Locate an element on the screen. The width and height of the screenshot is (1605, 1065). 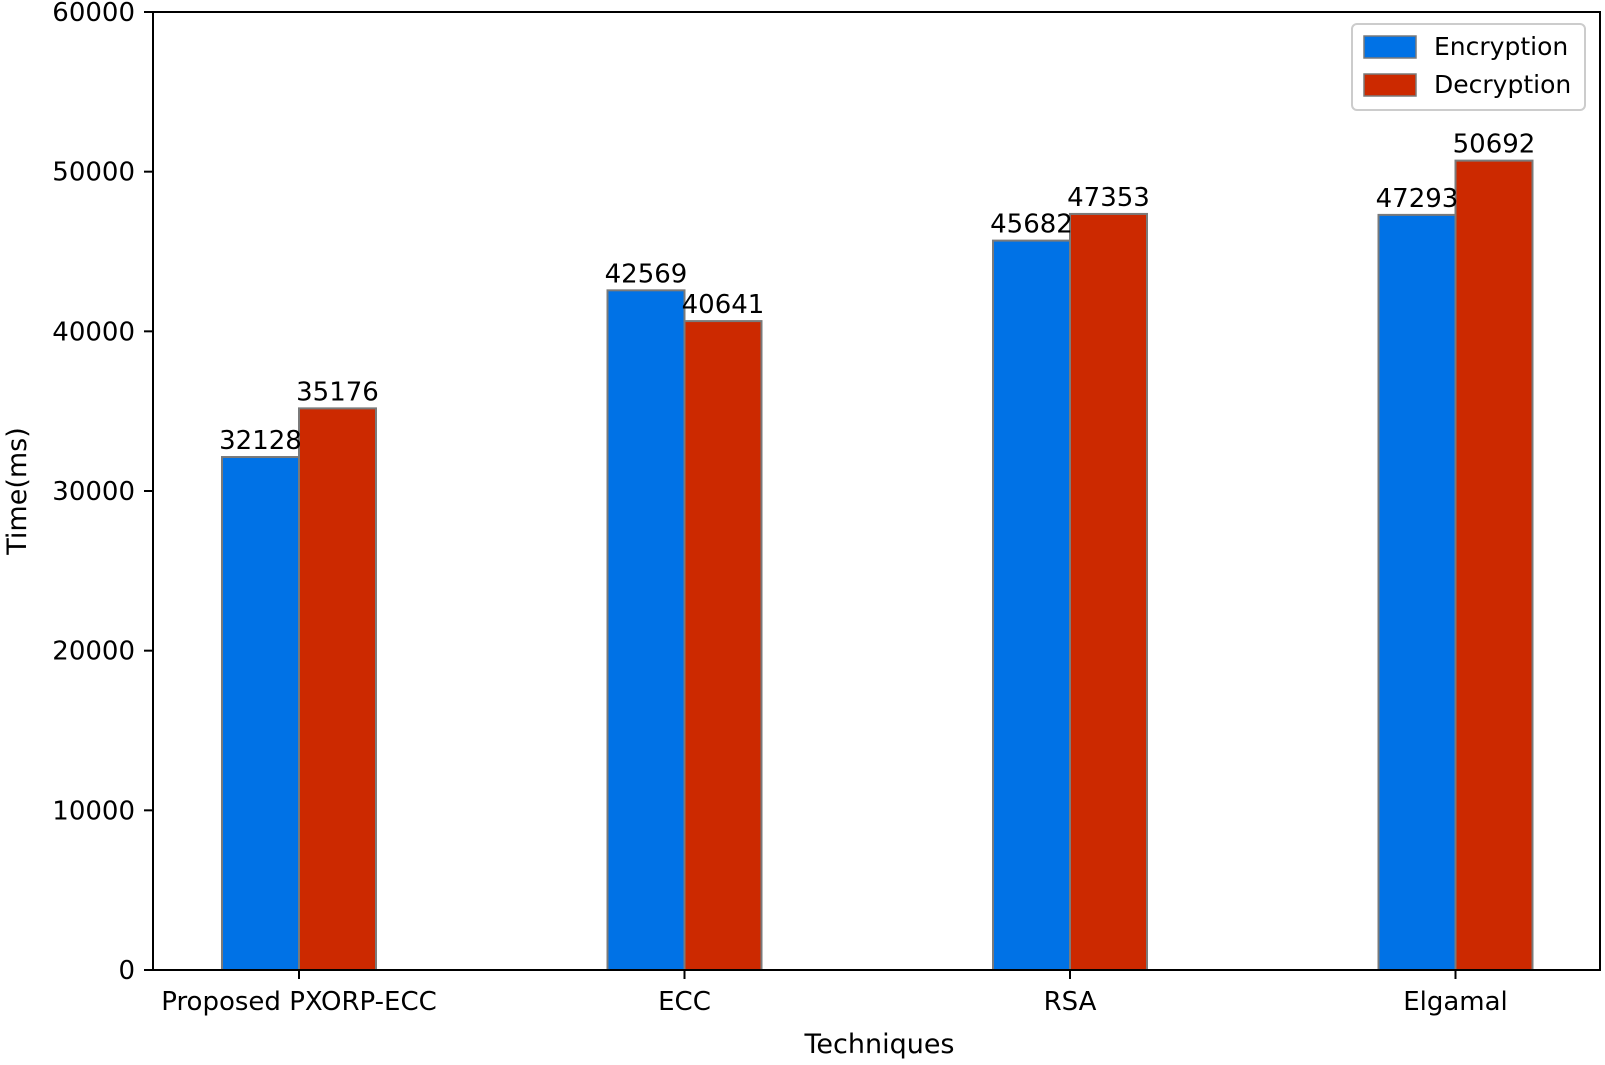
y-tick-label-50000: 50000 is located at coordinates (93, 173).